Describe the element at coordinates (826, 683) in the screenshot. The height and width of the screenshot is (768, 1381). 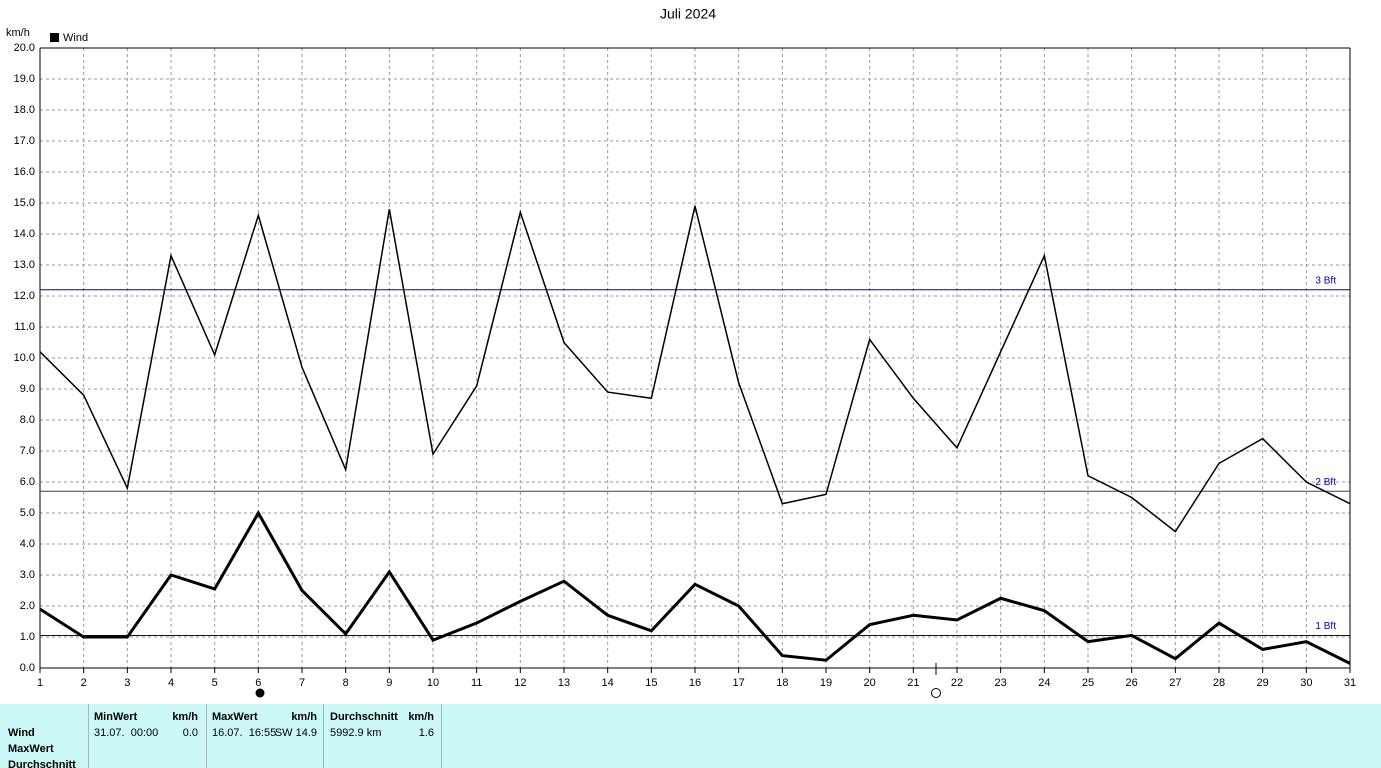
I see `x-tick-label: 19` at that location.